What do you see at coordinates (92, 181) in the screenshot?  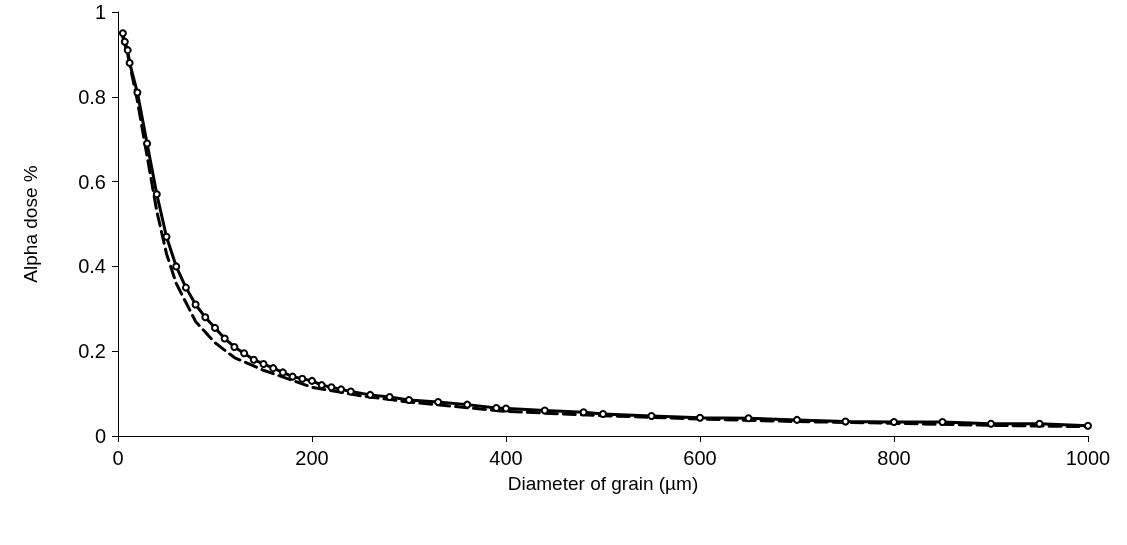 I see `y-tick-label: 0.6` at bounding box center [92, 181].